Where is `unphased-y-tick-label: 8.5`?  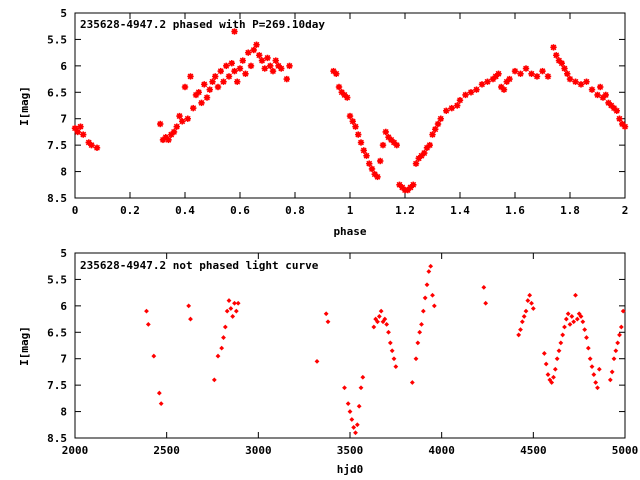
unphased-y-tick-label: 8.5 is located at coordinates (57, 438).